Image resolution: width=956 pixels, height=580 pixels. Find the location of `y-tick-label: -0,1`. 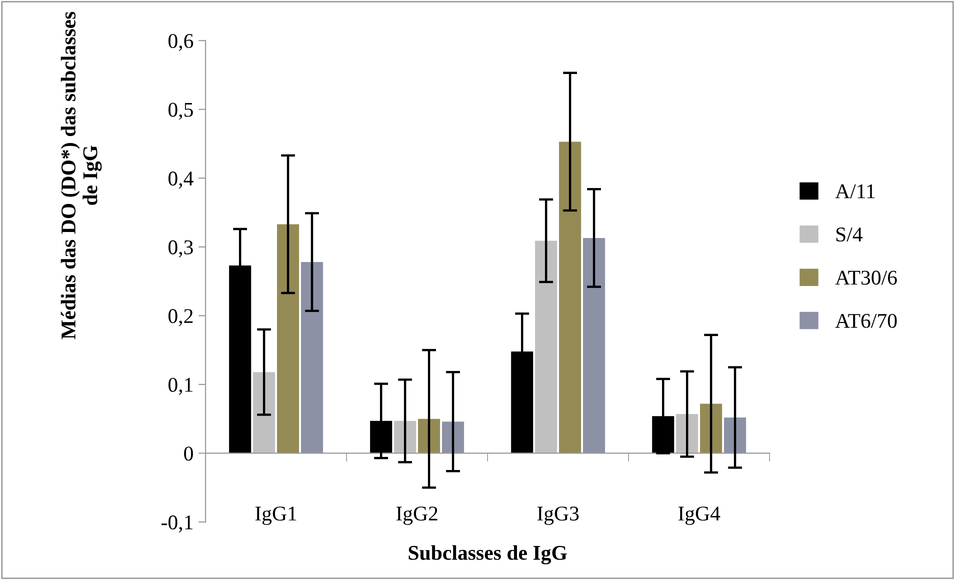

y-tick-label: -0,1 is located at coordinates (177, 523).